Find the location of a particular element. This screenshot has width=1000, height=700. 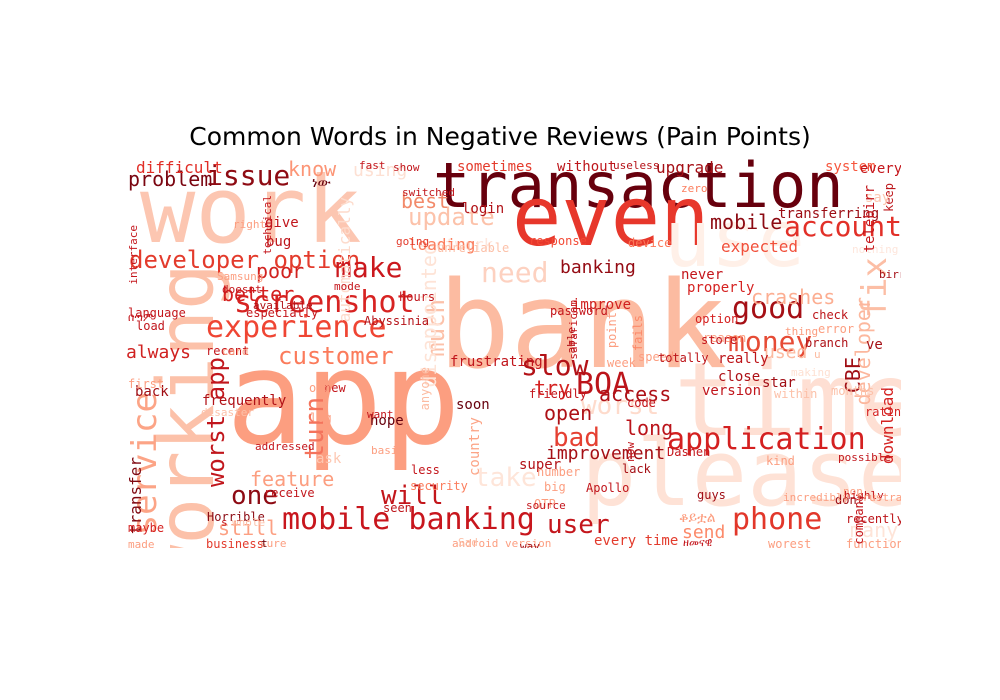

word-172: making is located at coordinates (811, 372).